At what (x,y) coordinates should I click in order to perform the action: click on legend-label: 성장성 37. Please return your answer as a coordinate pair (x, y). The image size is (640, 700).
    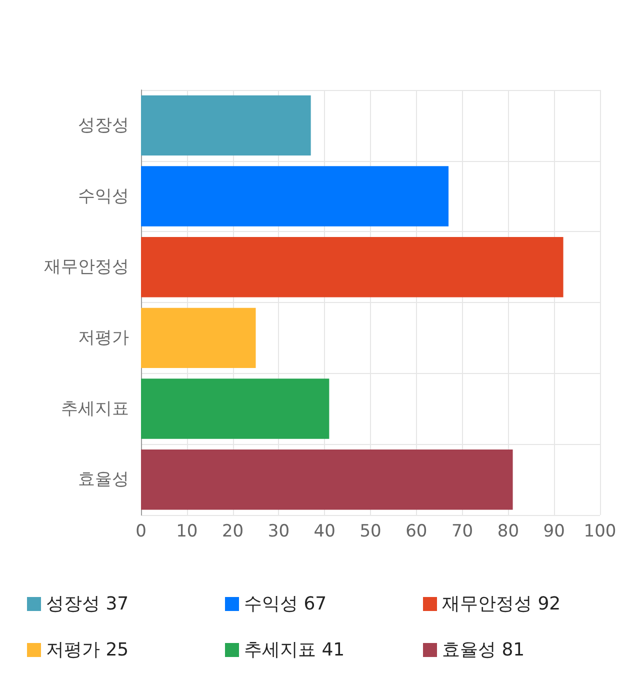
    Looking at the image, I should click on (87, 604).